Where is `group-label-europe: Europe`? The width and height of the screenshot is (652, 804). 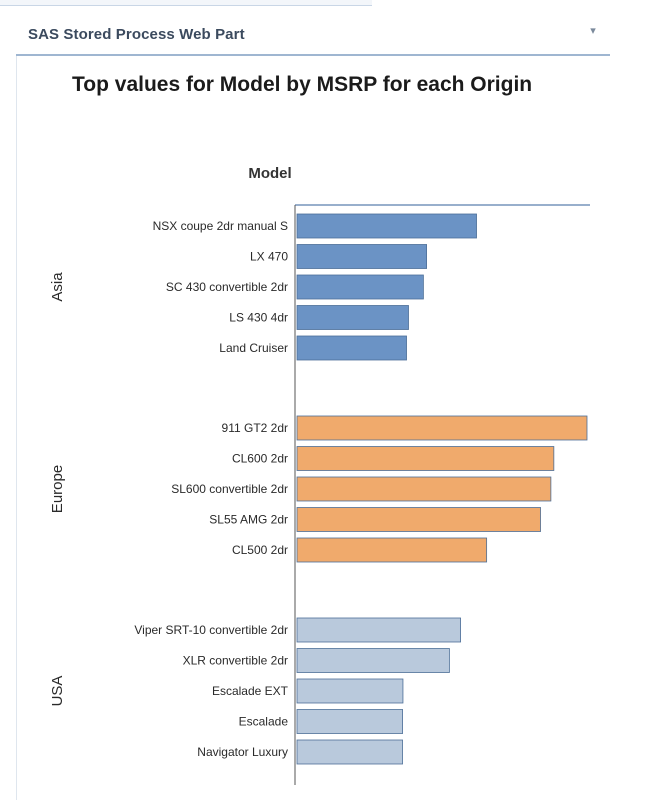
group-label-europe: Europe is located at coordinates (57, 489).